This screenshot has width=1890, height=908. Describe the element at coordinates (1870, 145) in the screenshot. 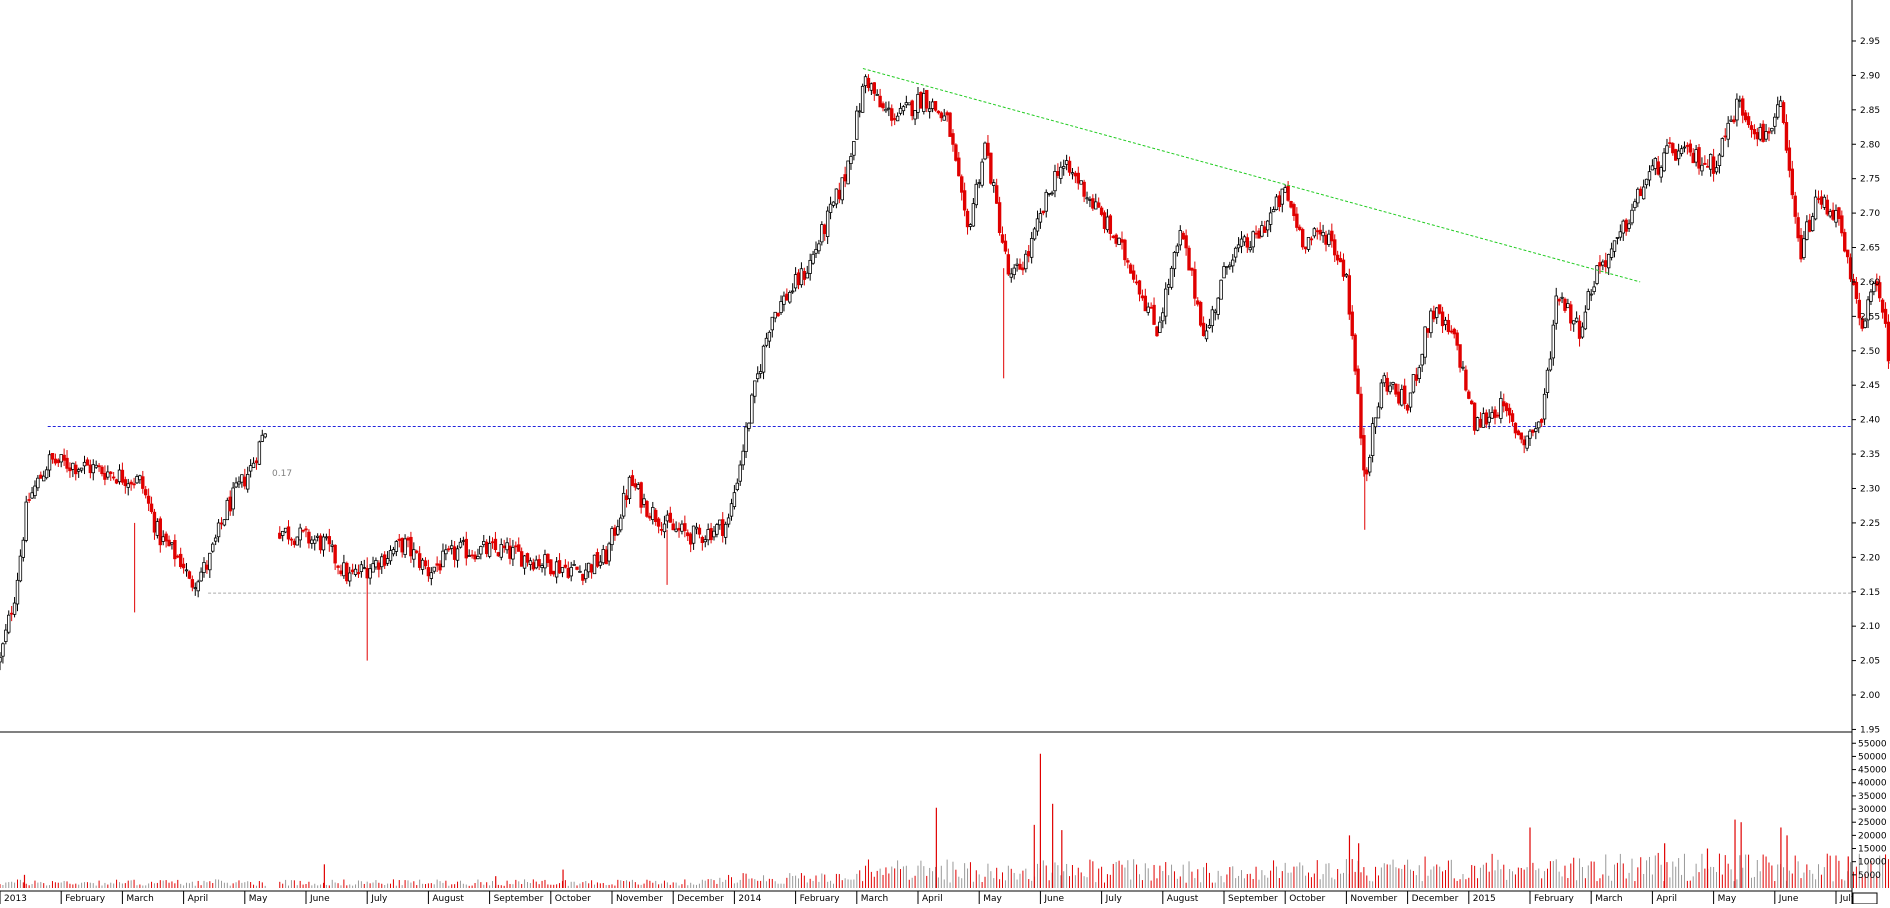

I see `price-tick-label: 2.80` at that location.